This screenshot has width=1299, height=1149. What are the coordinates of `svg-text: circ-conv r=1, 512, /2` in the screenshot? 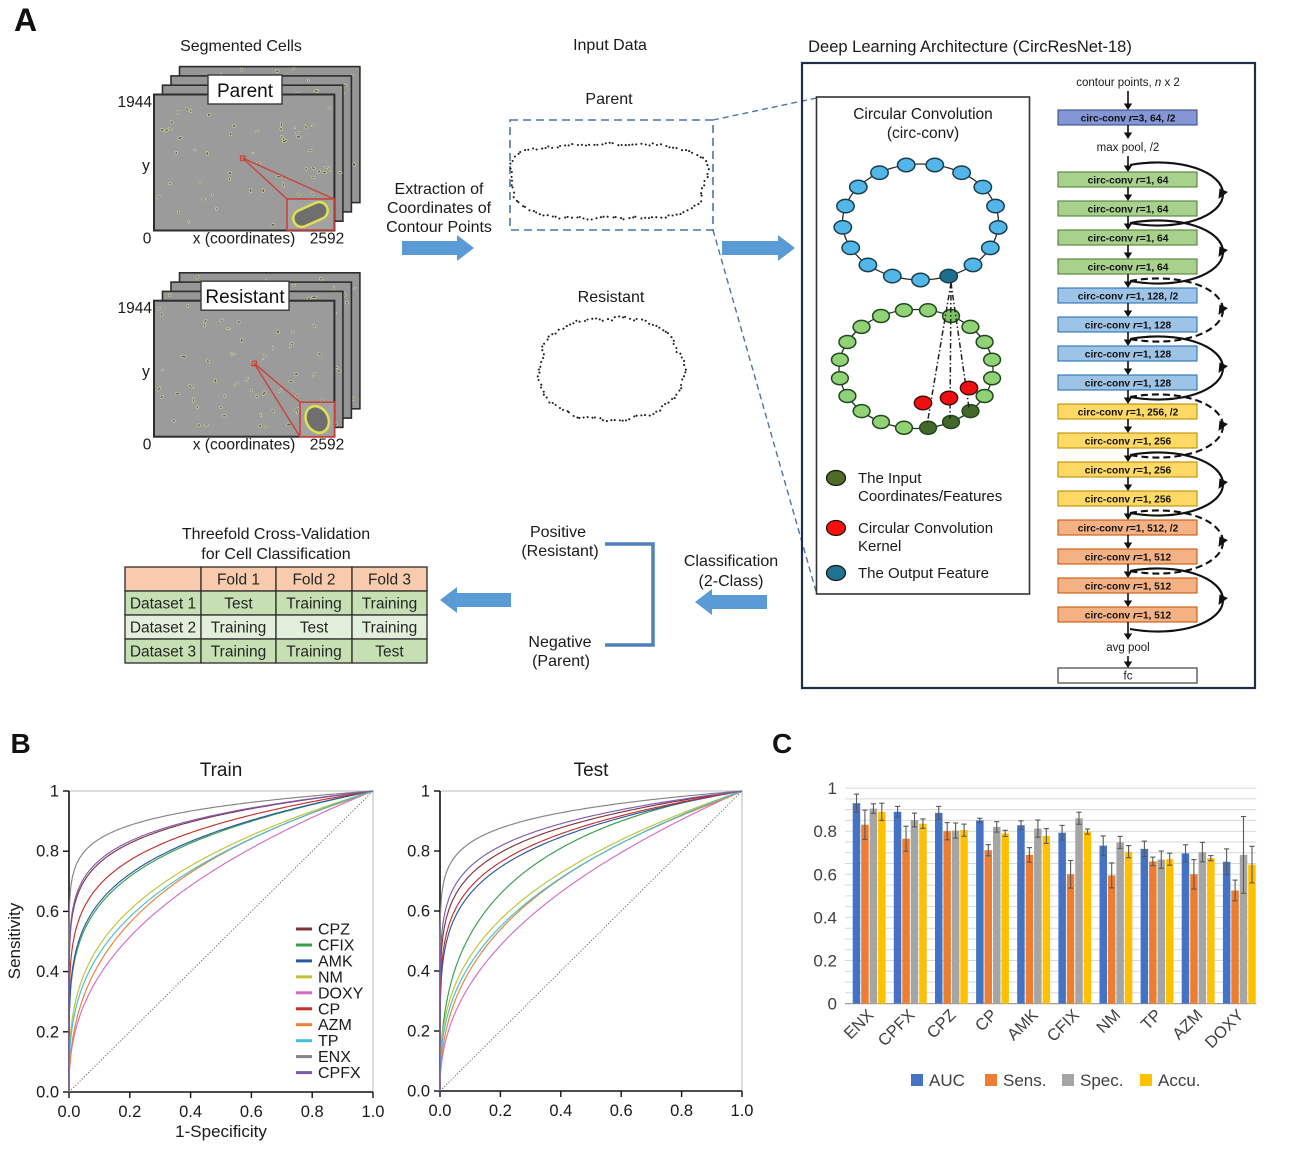 It's located at (1128, 529).